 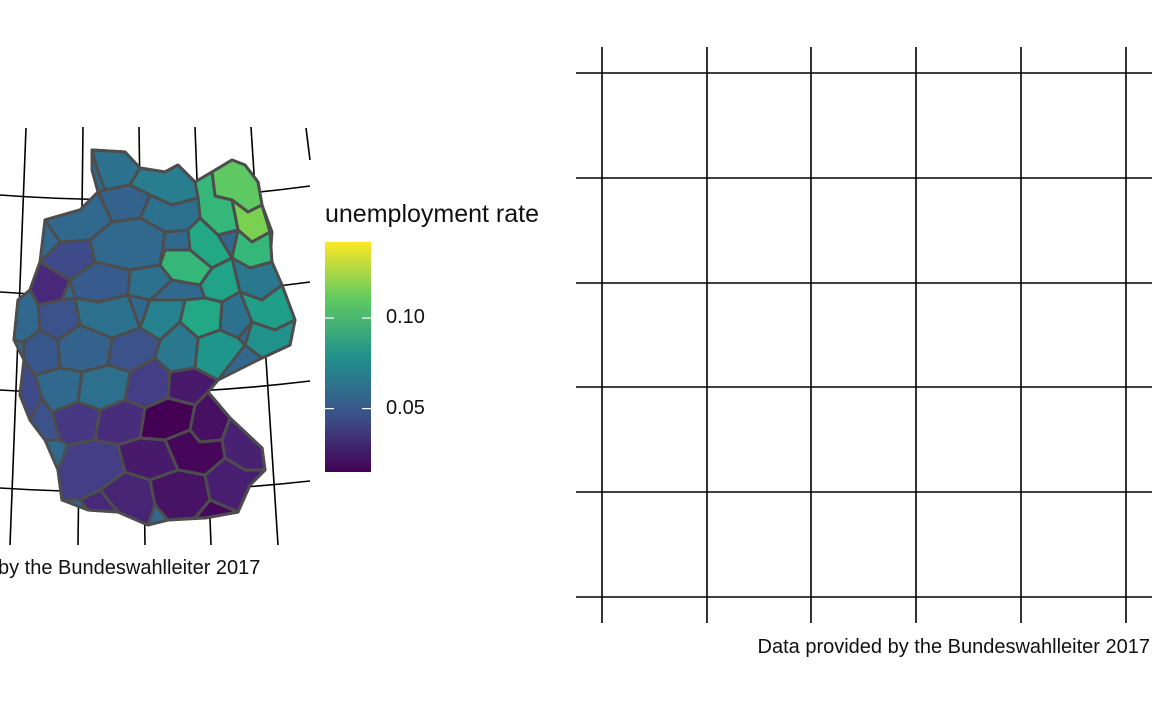 I want to click on germany-map, so click(x=154, y=337).